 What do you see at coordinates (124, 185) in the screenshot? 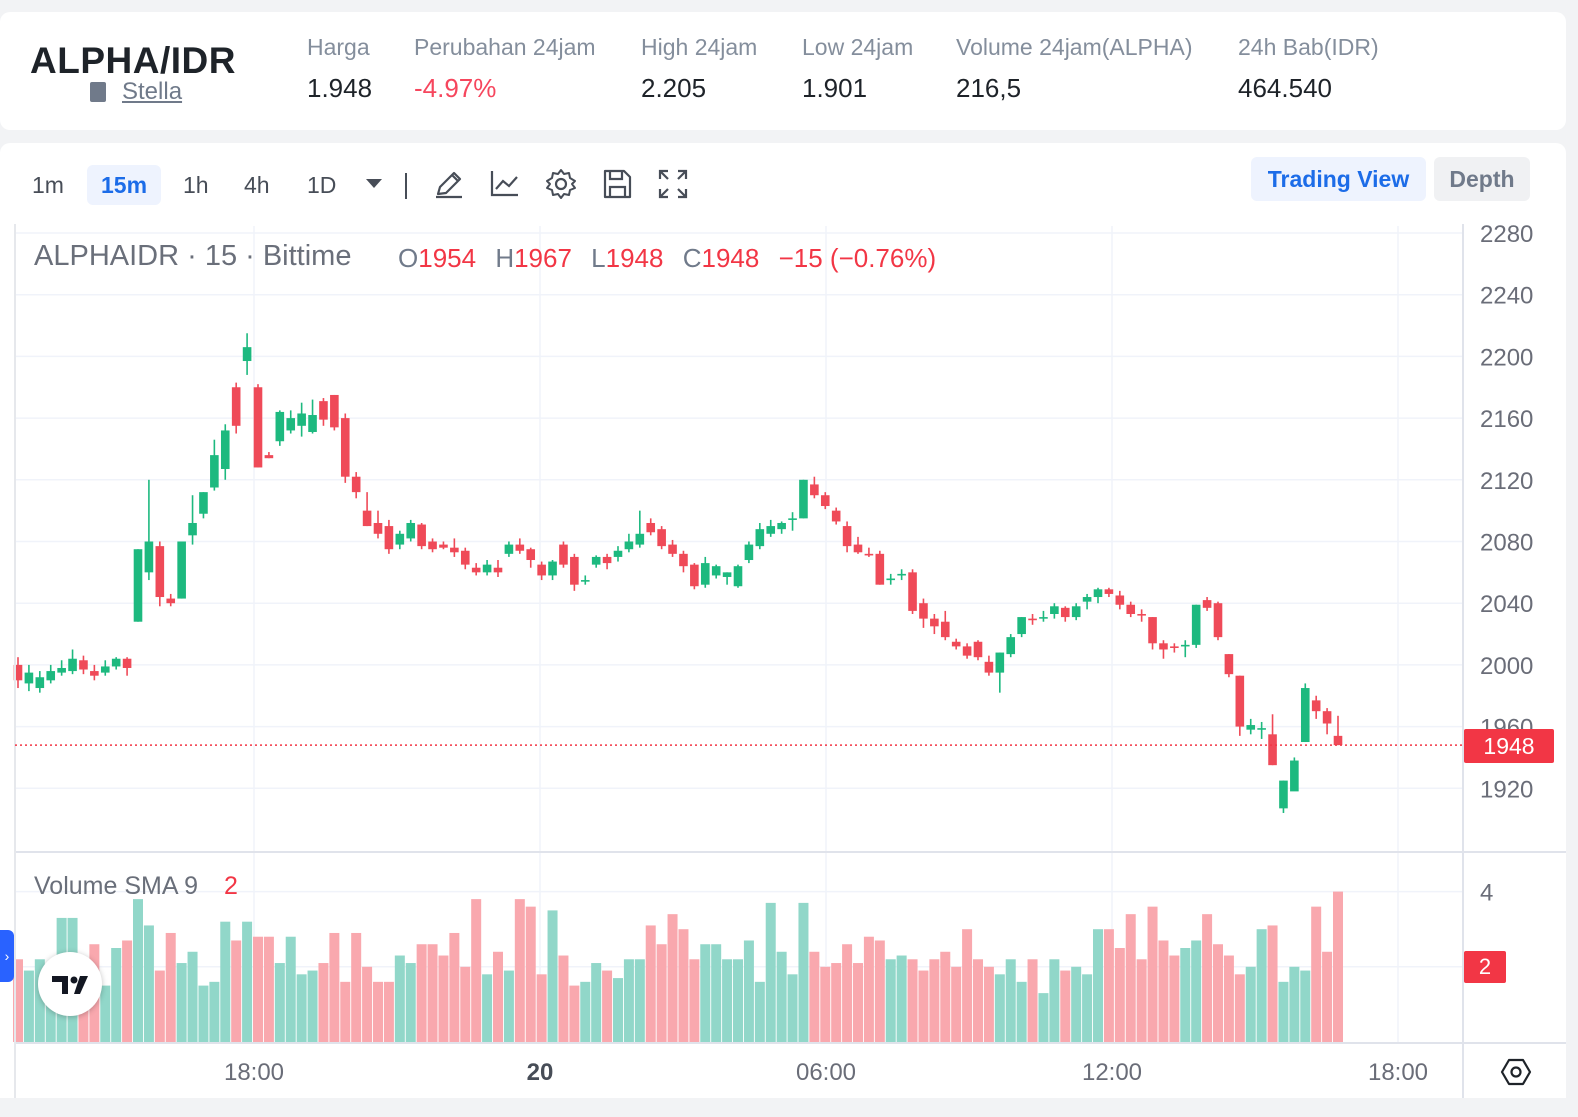
I see `timeframe-15m: 15m` at bounding box center [124, 185].